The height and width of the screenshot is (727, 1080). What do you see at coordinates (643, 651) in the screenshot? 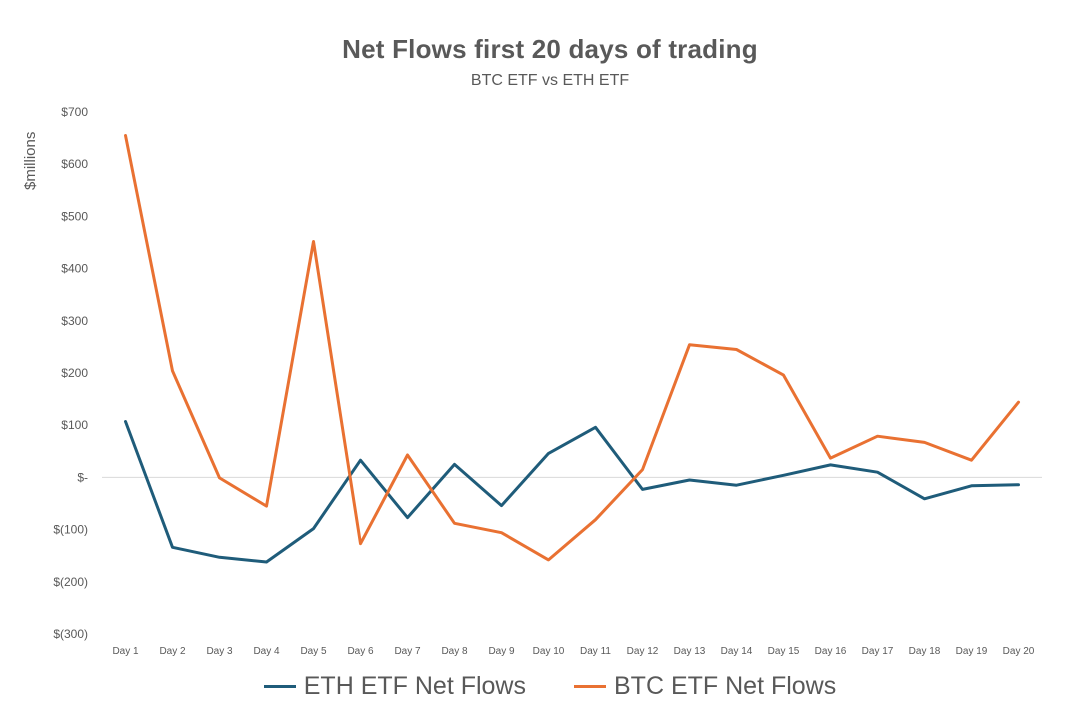
I see `x-tick-label: Day 12` at bounding box center [643, 651].